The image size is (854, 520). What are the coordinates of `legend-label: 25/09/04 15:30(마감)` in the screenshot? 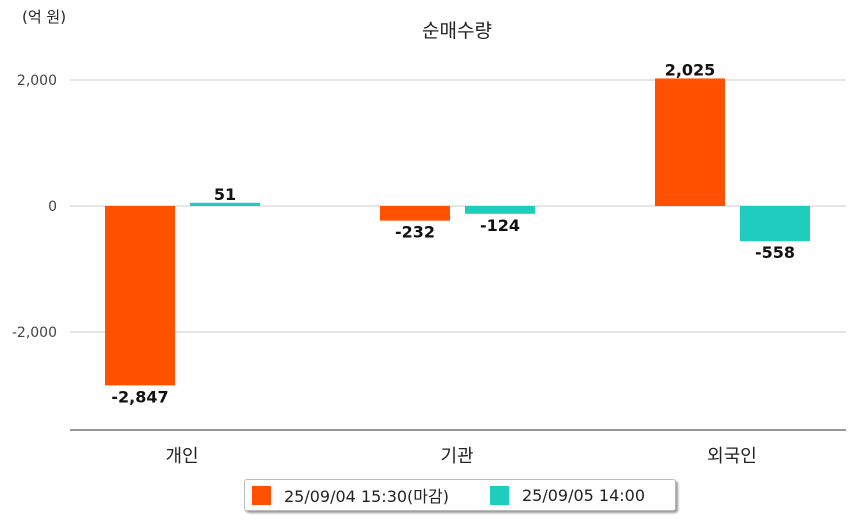 It's located at (366, 496).